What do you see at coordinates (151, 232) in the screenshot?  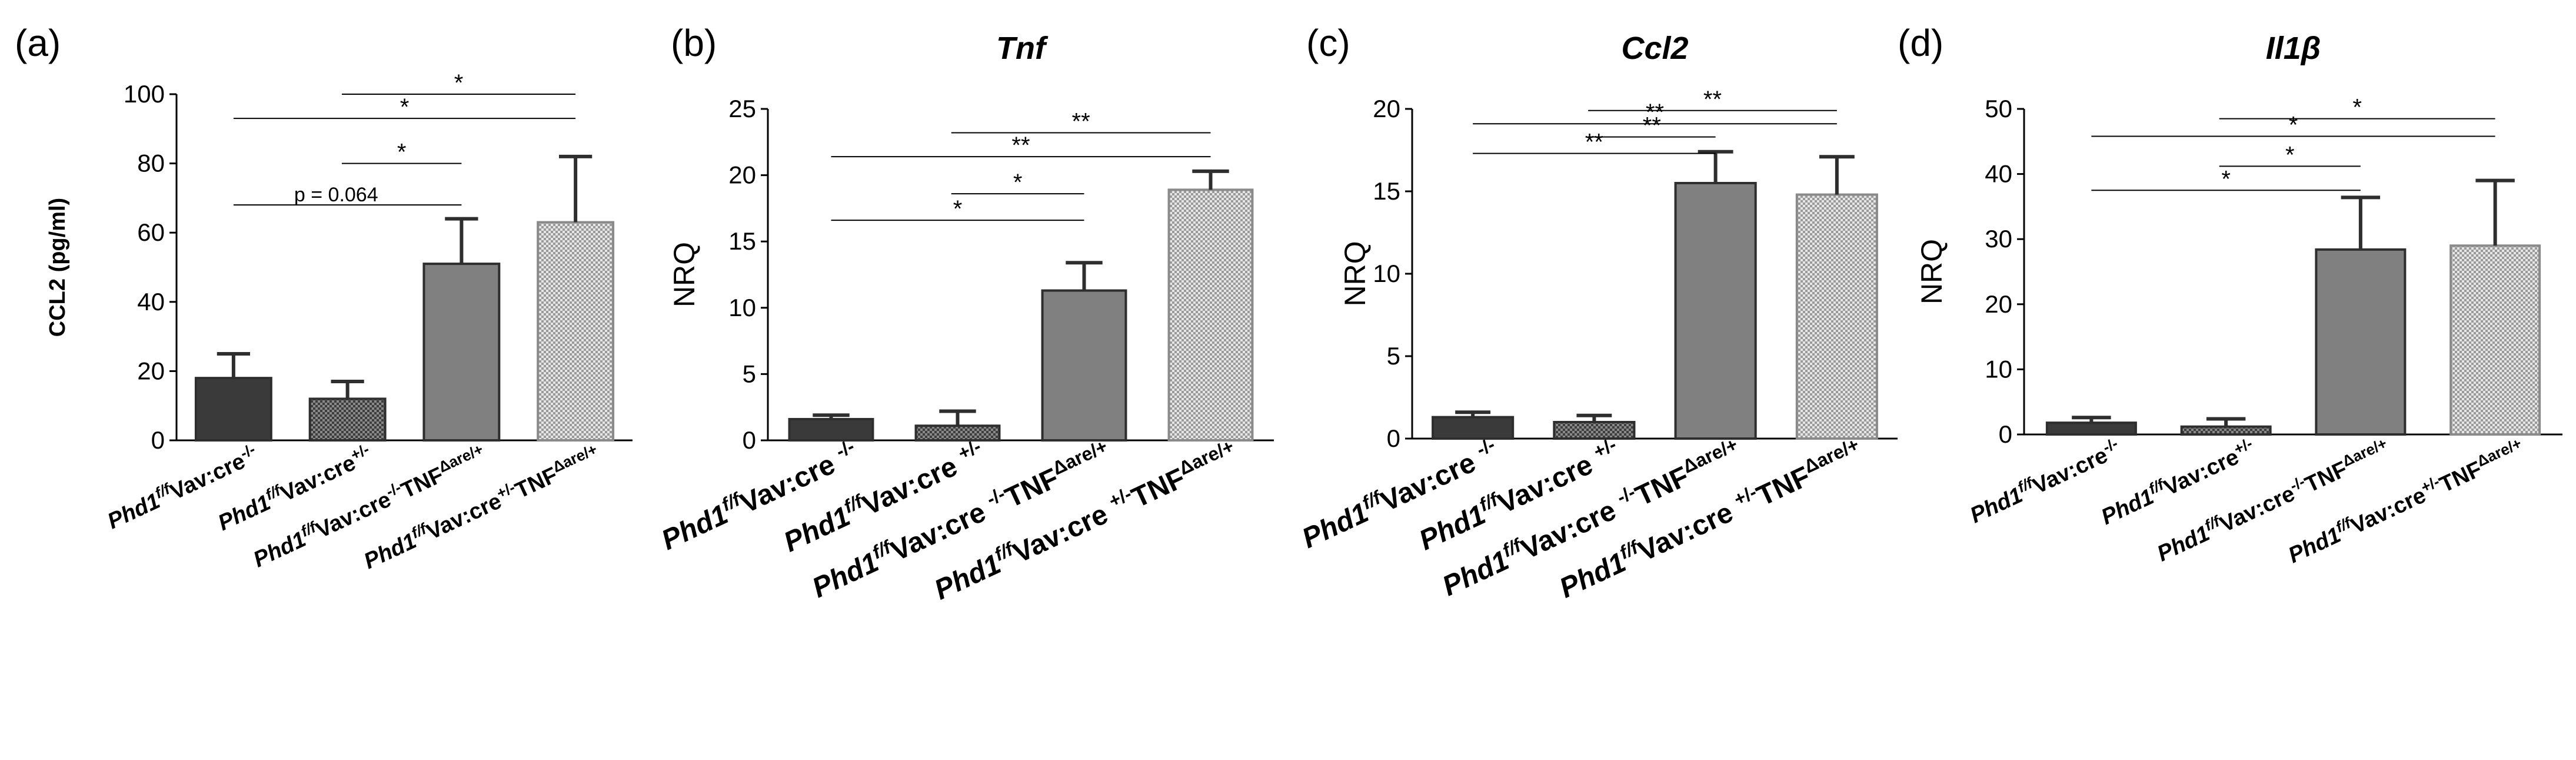 I see `y-tick-label: 60` at bounding box center [151, 232].